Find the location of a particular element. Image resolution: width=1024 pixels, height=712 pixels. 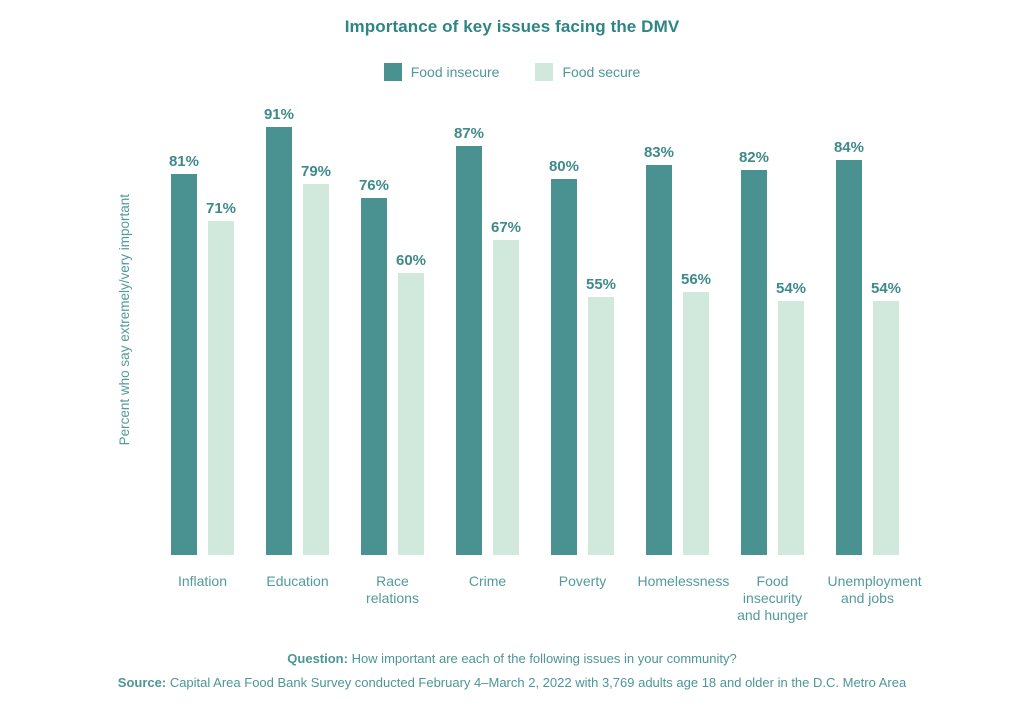

value-label: 67% is located at coordinates (506, 228).